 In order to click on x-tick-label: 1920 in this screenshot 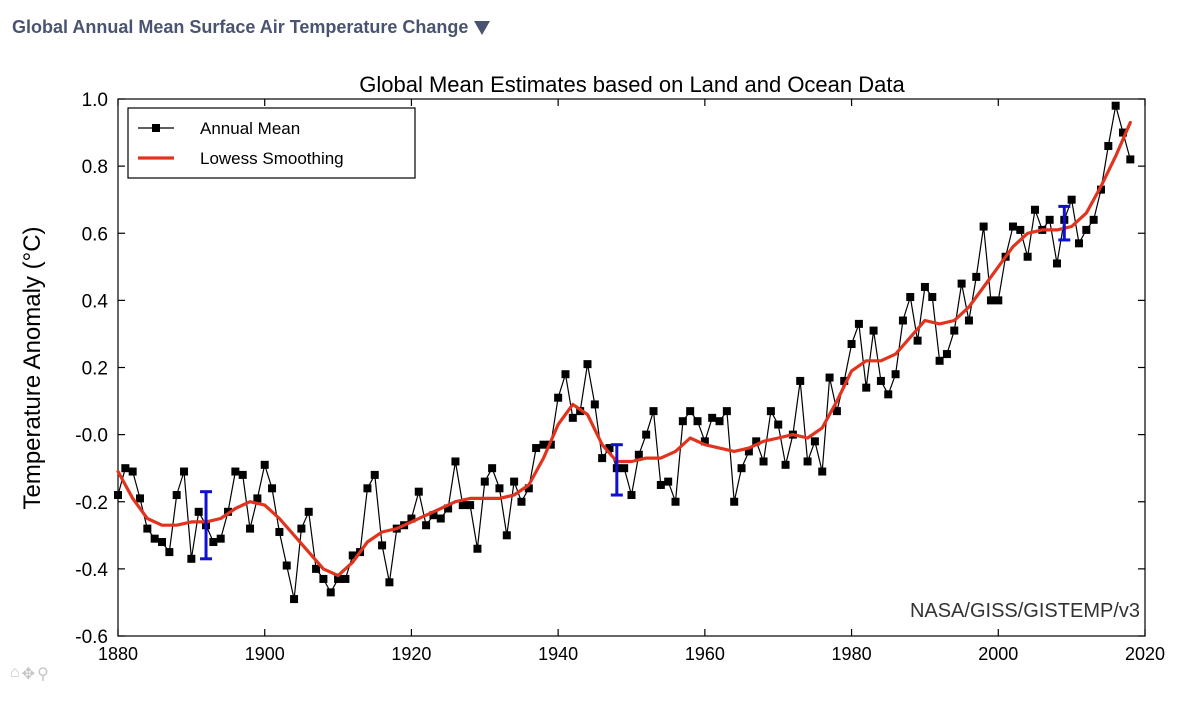, I will do `click(411, 654)`.